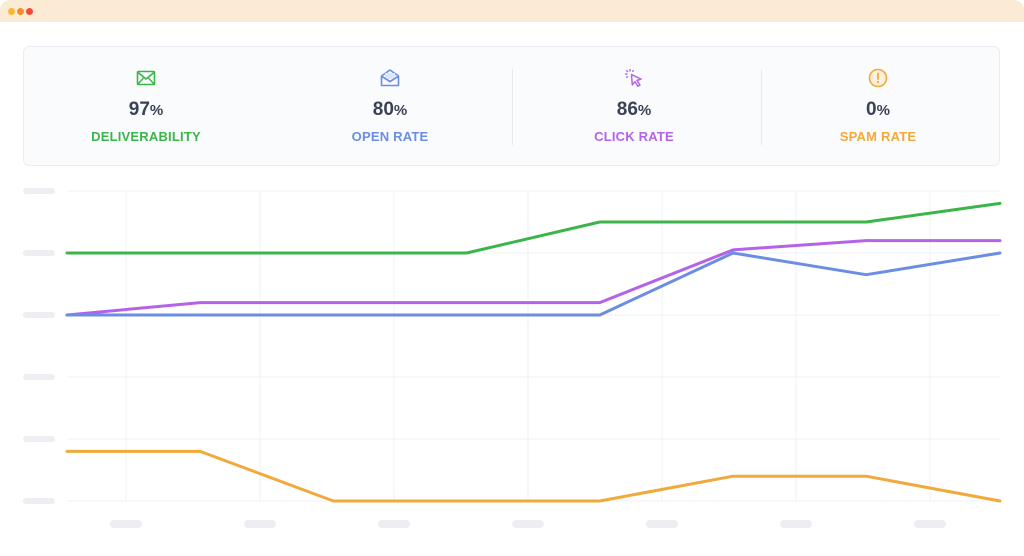 The image size is (1024, 556). I want to click on series-line-open-rate, so click(533, 284).